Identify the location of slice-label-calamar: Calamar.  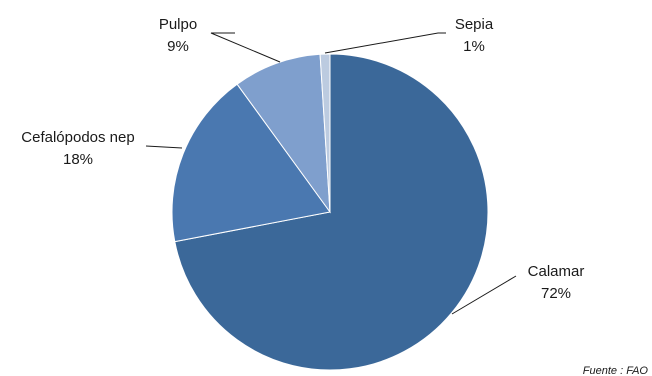
(556, 271).